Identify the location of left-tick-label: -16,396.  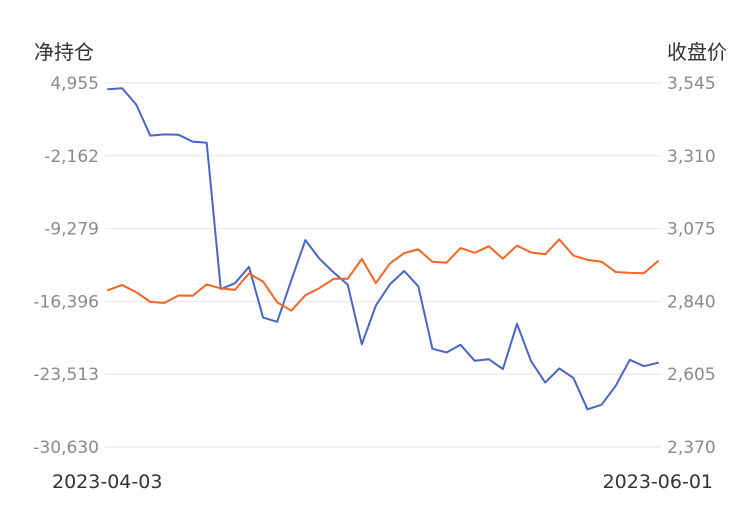
(66, 302).